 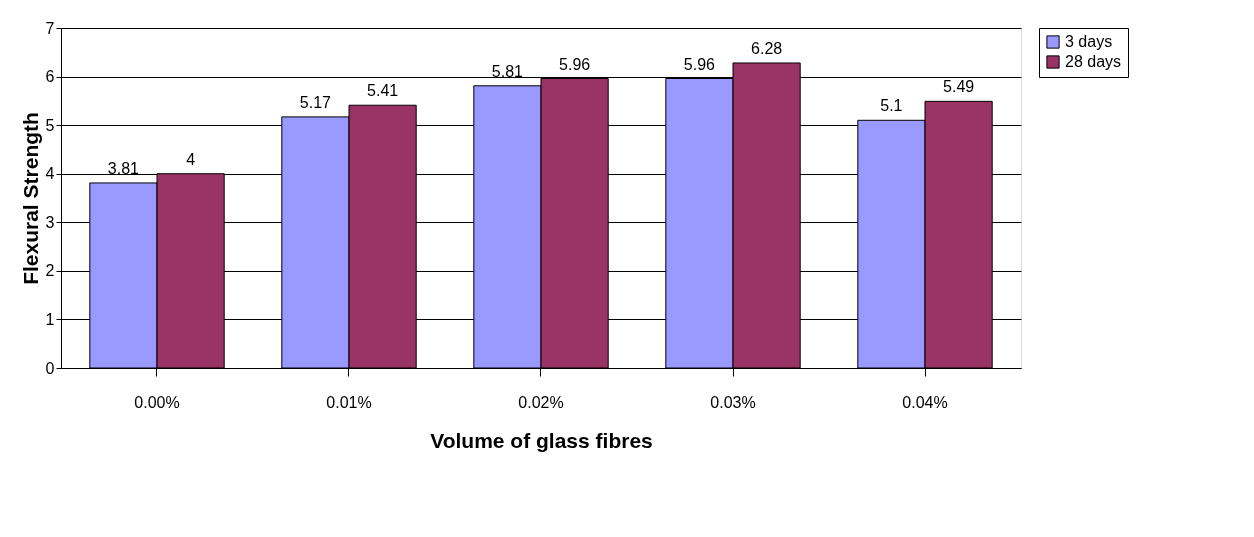 I want to click on y-tick-label: 4, so click(x=50, y=174).